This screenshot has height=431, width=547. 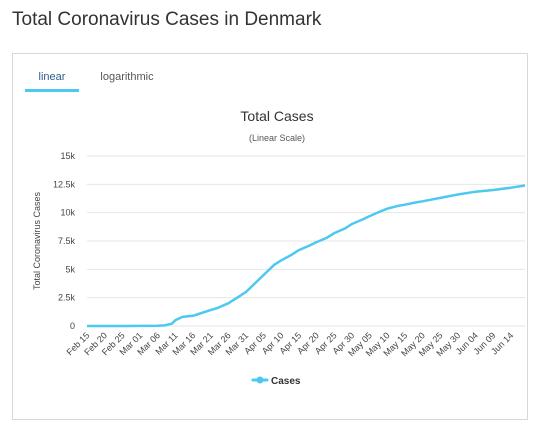 I want to click on tab-logarithmic: logarithmic, so click(x=127, y=77).